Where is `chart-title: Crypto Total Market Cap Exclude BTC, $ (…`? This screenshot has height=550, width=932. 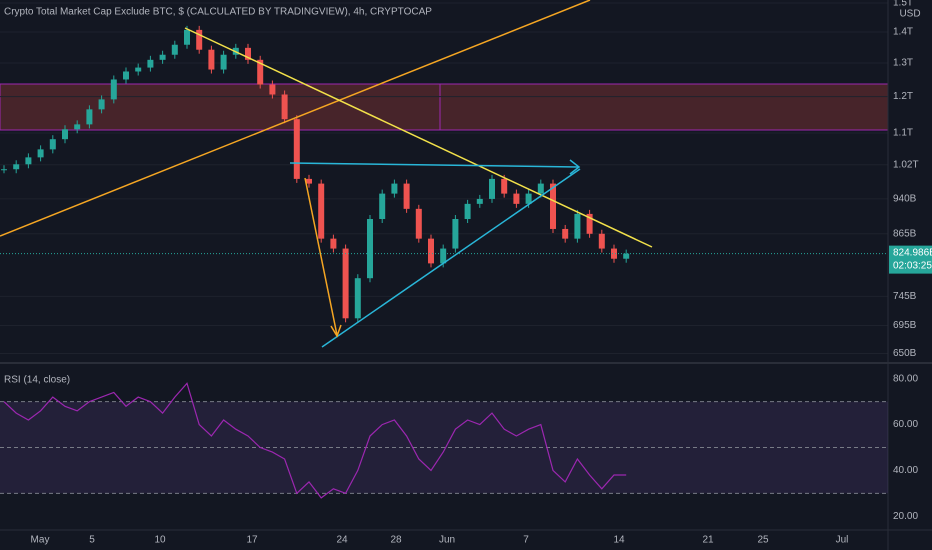 chart-title: Crypto Total Market Cap Exclude BTC, $ (… is located at coordinates (218, 12).